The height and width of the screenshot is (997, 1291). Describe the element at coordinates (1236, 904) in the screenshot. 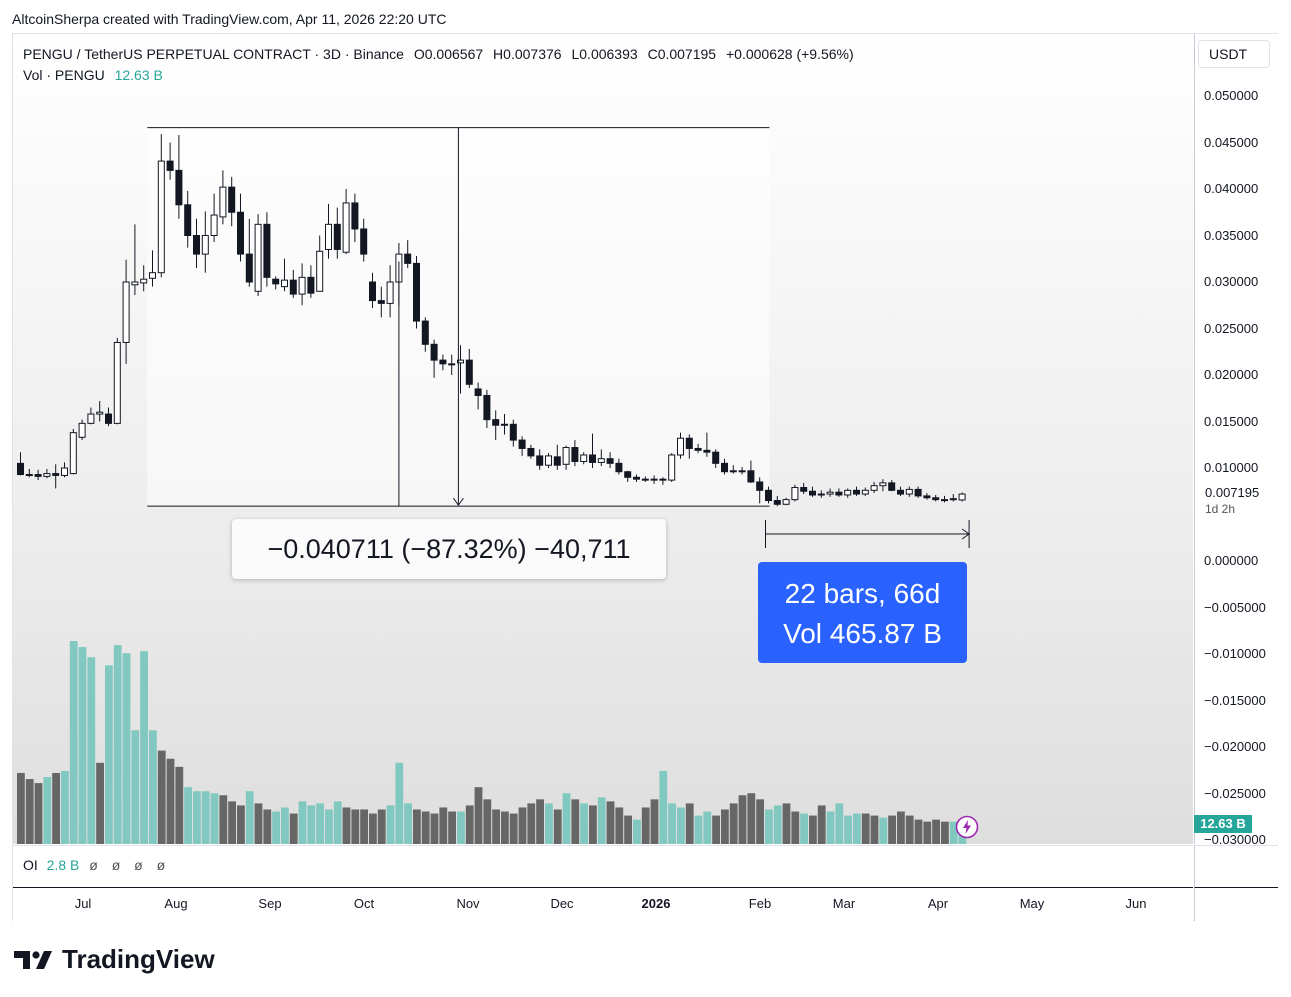

I see `axis-corner` at that location.